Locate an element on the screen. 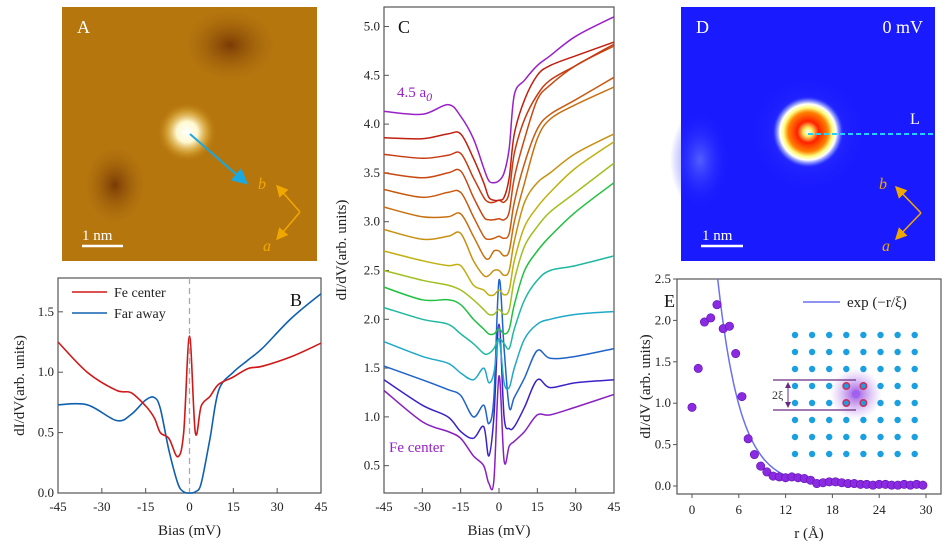 Image resolution: width=947 pixels, height=551 pixels. y-tick-label: 4.5 is located at coordinates (372, 74).